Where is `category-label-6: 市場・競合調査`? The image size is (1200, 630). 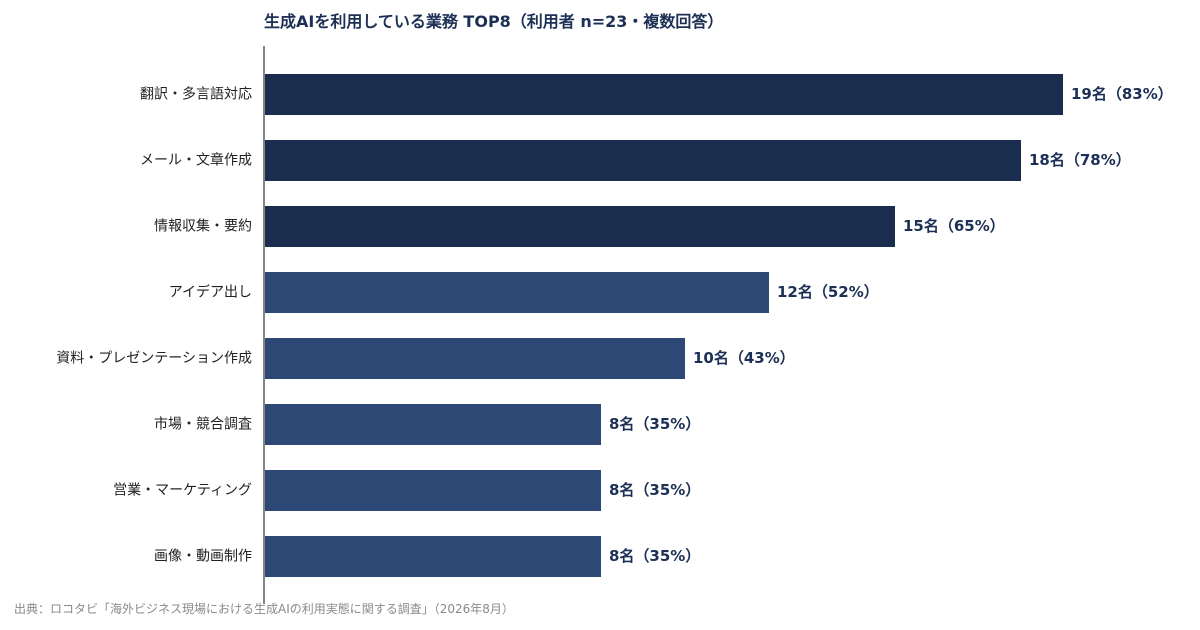 category-label-6: 市場・競合調査 is located at coordinates (203, 424).